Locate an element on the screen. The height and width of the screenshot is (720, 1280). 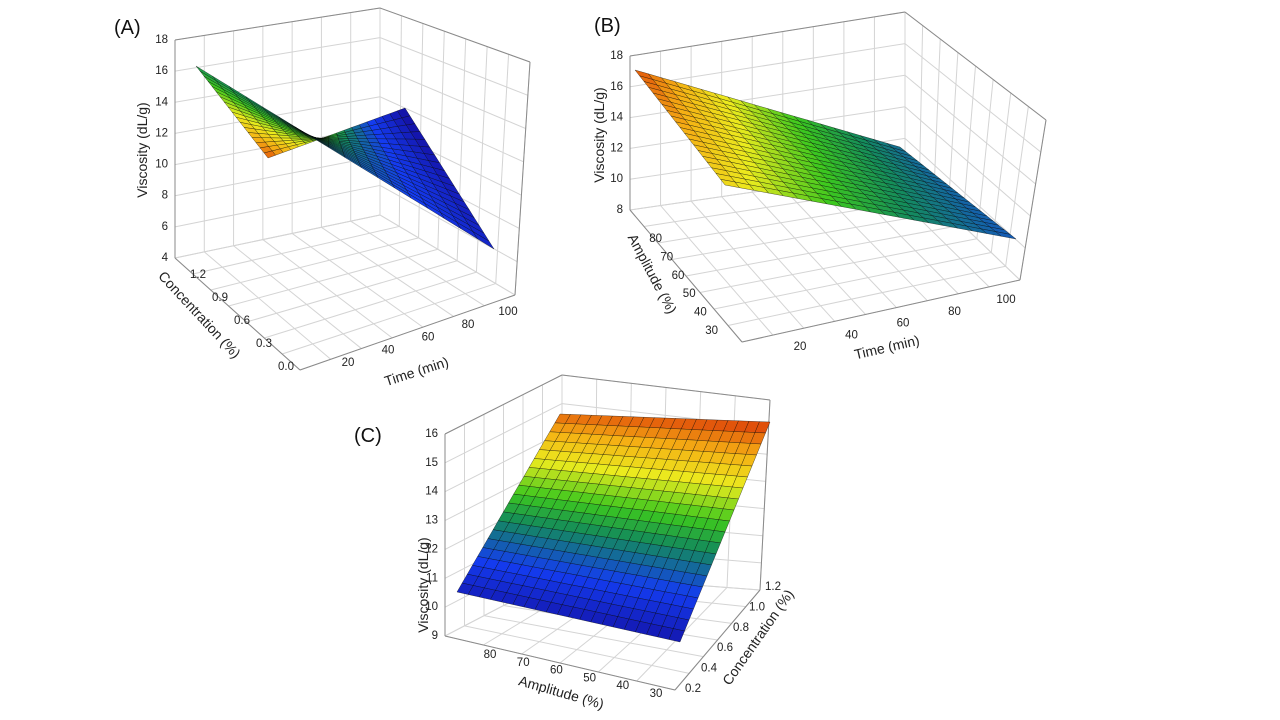
y-tick-label: 40 is located at coordinates (700, 313).